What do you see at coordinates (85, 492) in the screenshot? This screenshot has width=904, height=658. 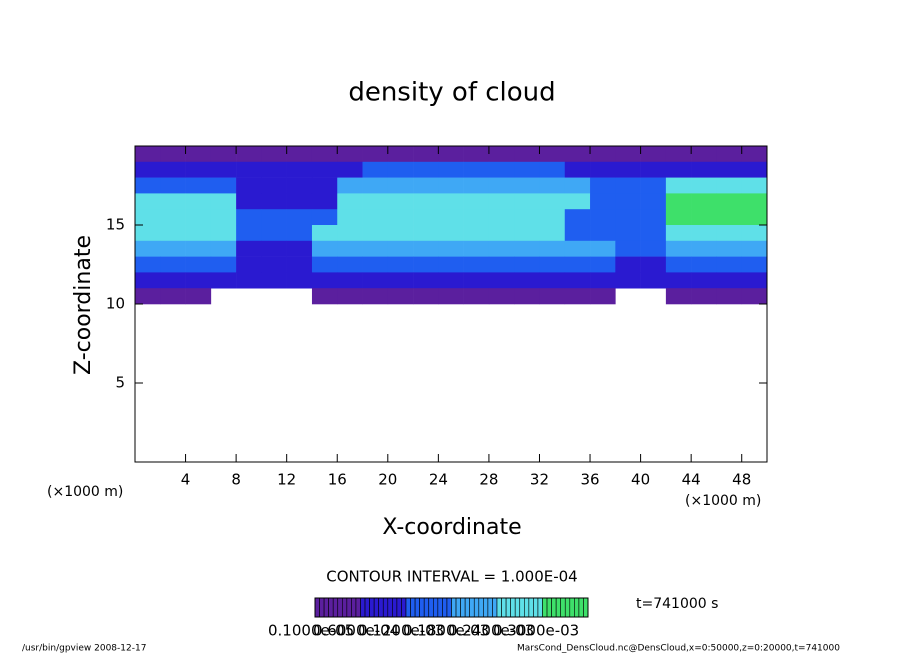 I see `x-unit-label: (×1000 m)` at bounding box center [85, 492].